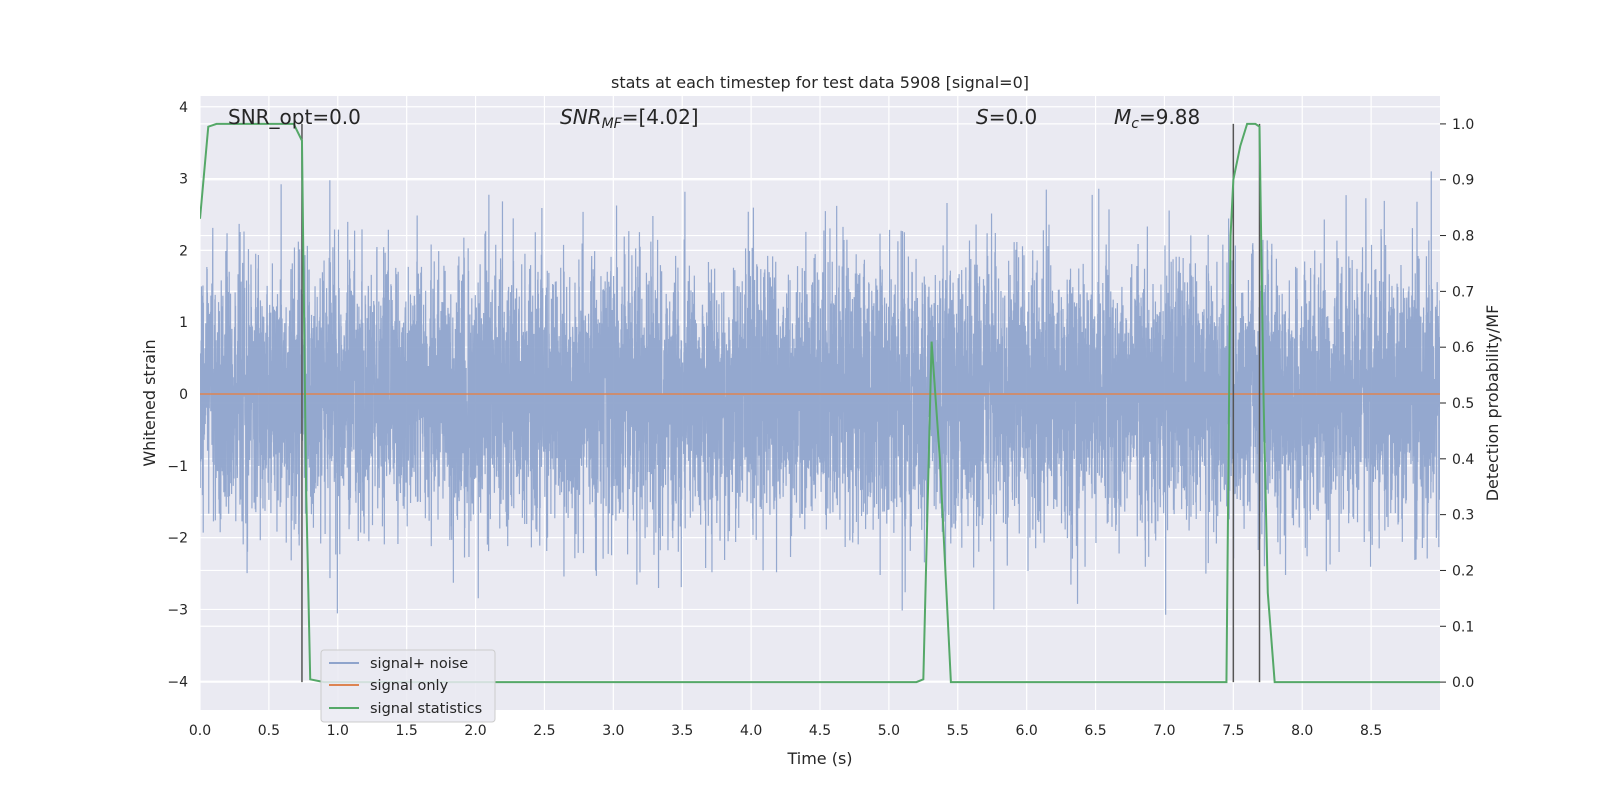 This screenshot has height=800, width=1600. Describe the element at coordinates (751, 731) in the screenshot. I see `x-tick-label: 4.0` at that location.